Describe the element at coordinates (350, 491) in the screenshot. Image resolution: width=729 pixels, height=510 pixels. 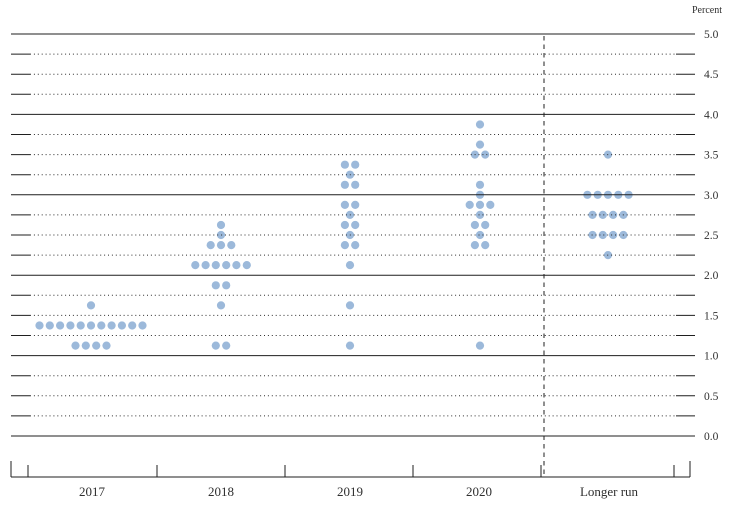
I see `category-label: 2019` at that location.